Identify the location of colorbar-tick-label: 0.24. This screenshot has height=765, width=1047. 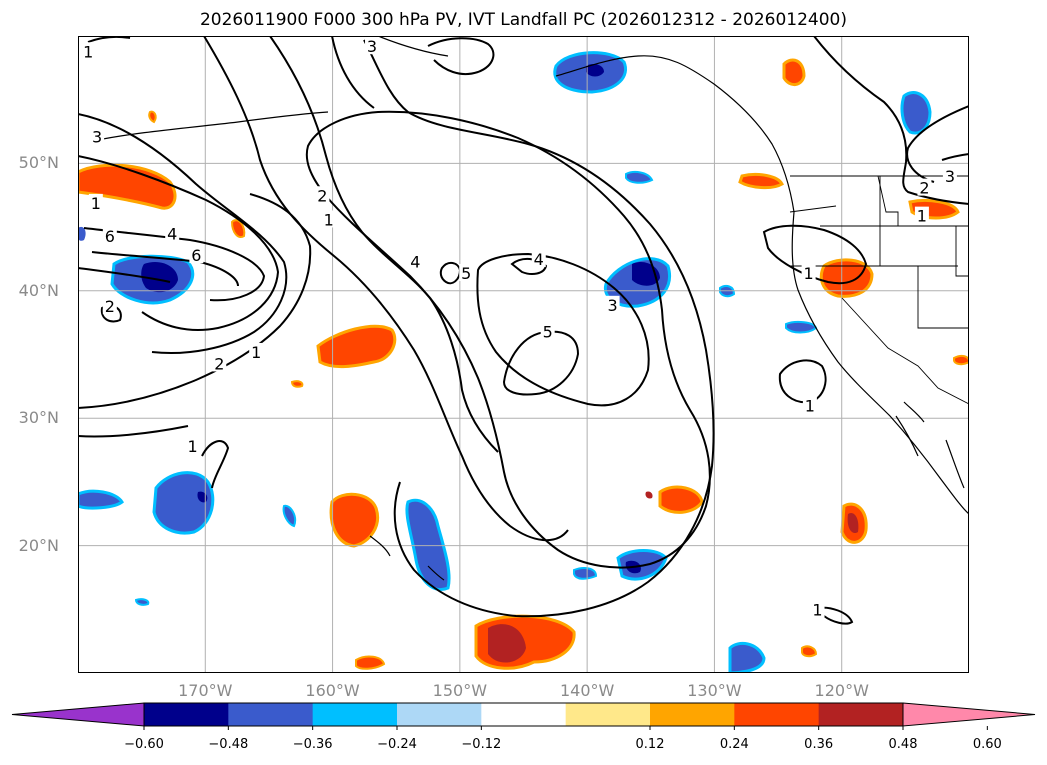
(734, 744).